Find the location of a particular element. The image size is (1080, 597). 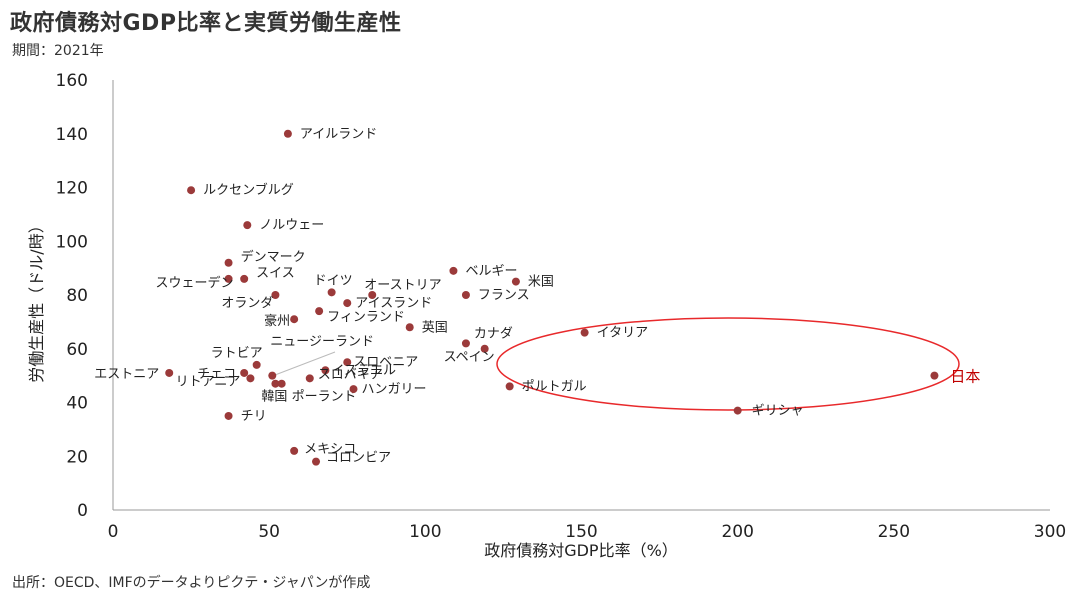

point-label: メキシコ is located at coordinates (330, 449).